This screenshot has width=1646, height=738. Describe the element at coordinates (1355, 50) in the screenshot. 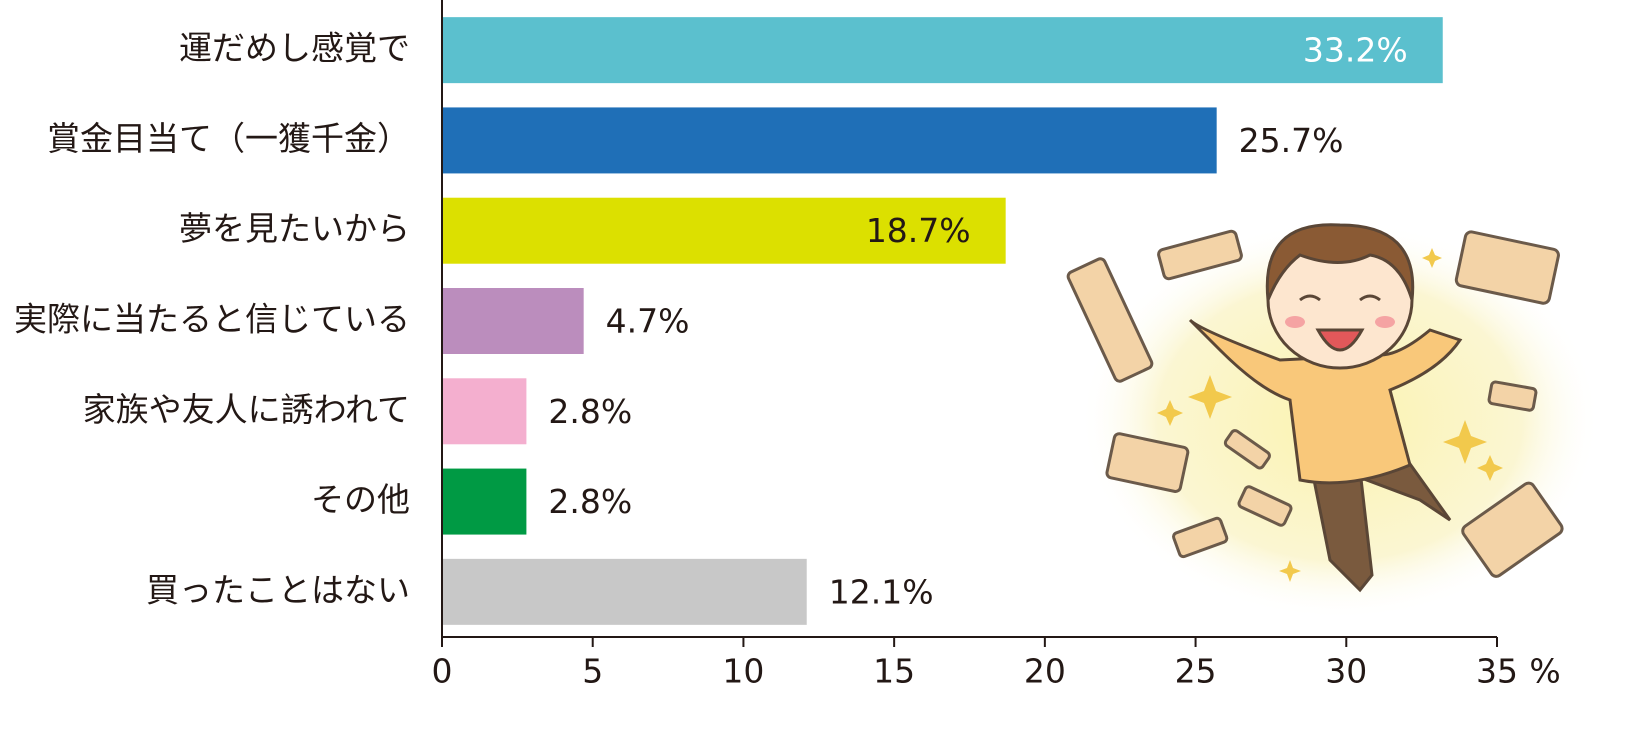

I see `value-label: 33.2%` at that location.